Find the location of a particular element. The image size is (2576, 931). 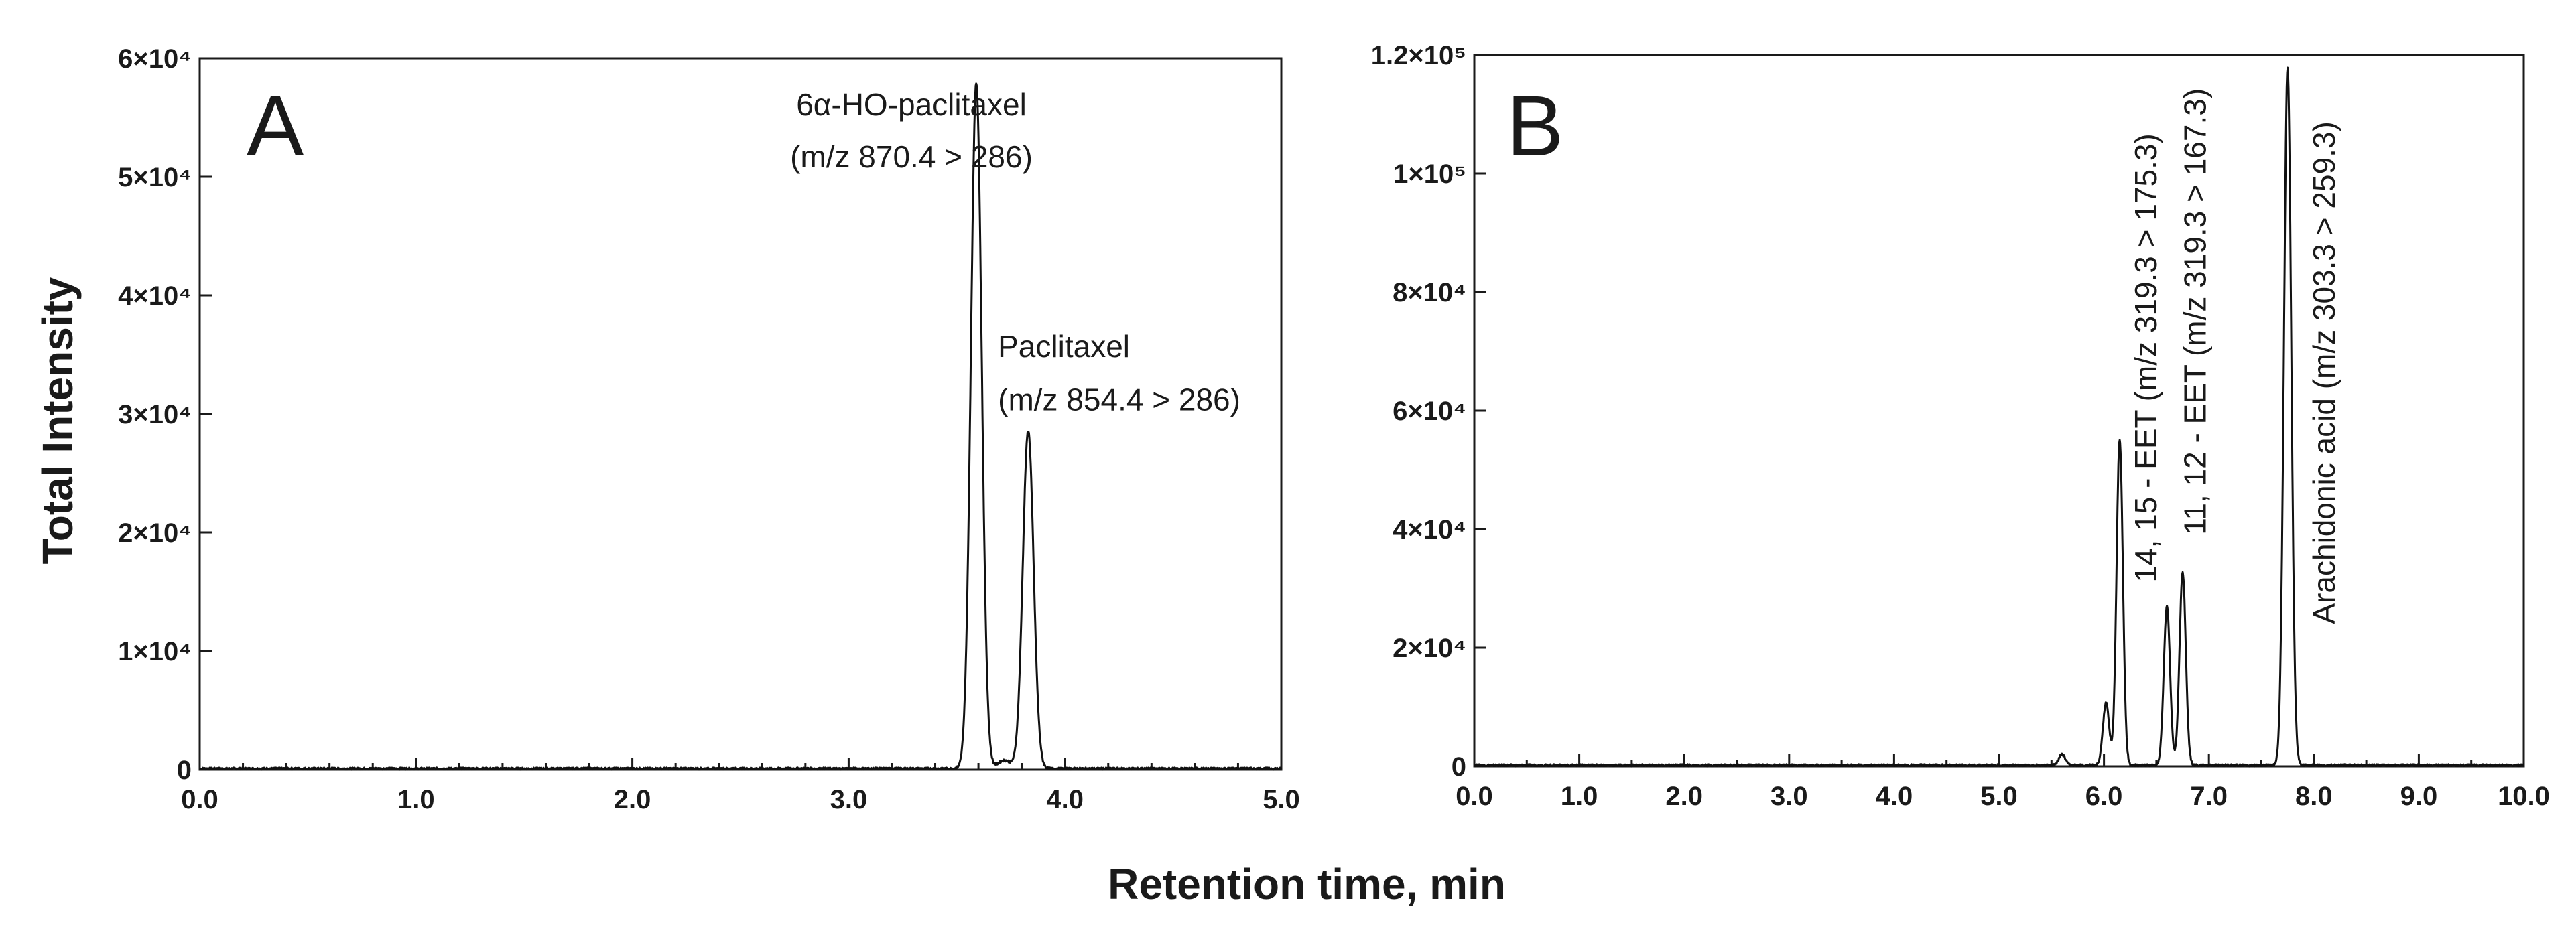

x-tick-label: 6.0 is located at coordinates (2104, 797).